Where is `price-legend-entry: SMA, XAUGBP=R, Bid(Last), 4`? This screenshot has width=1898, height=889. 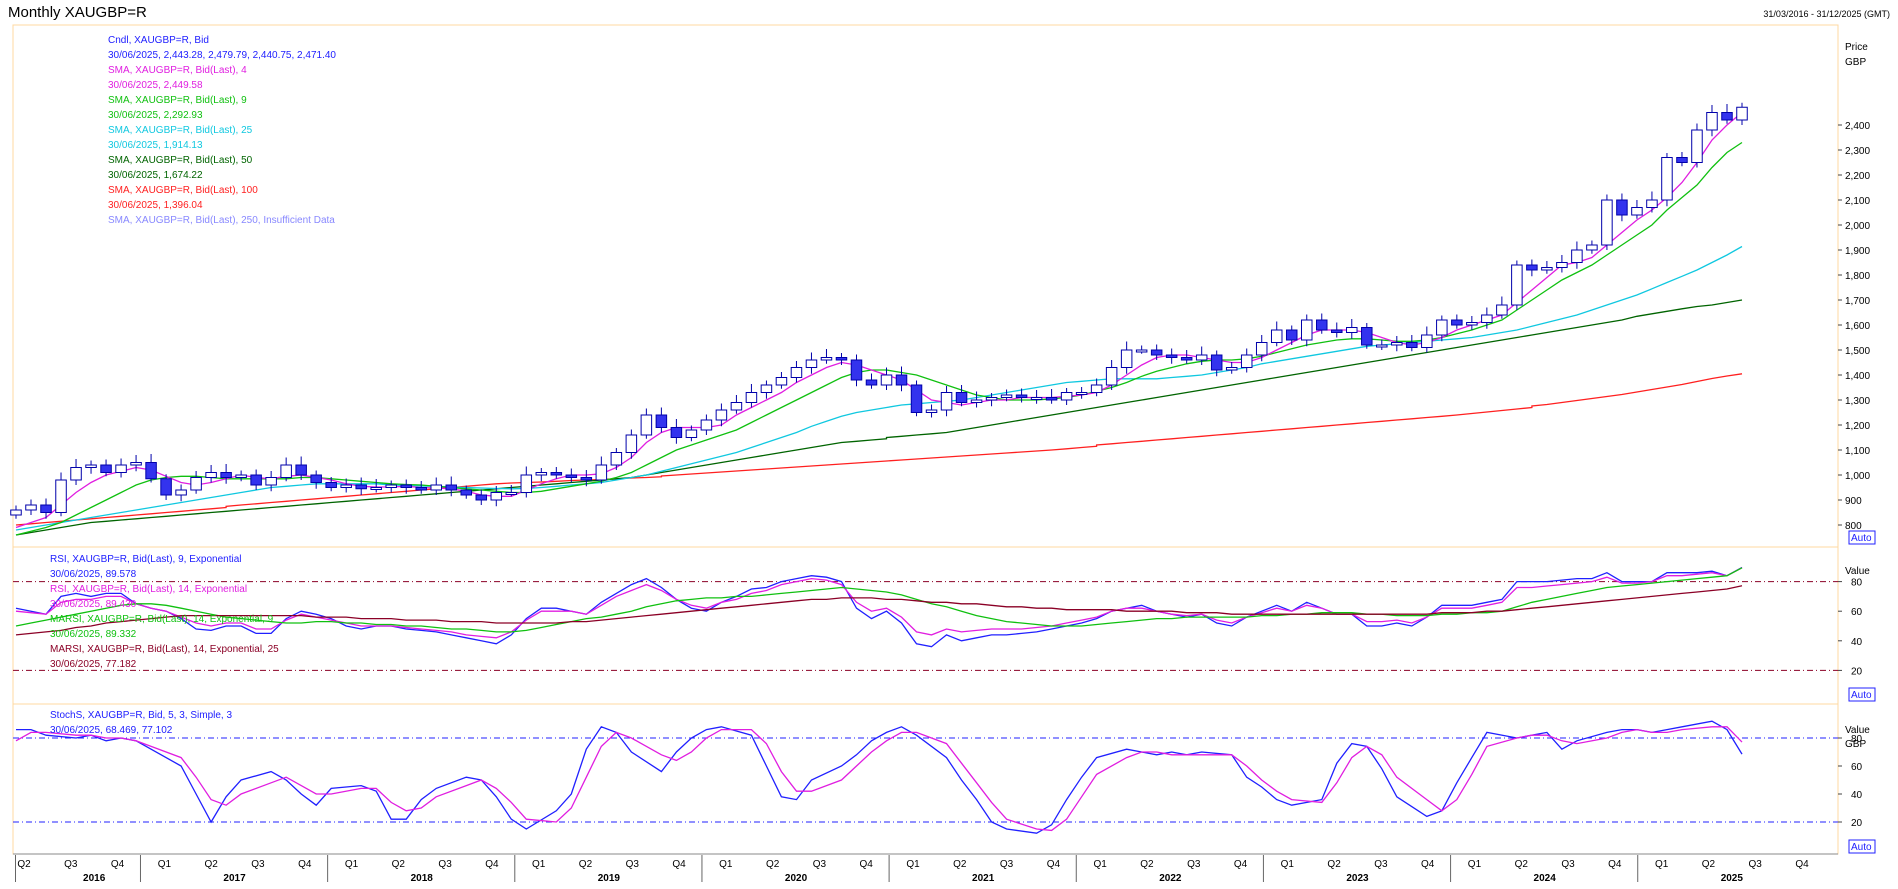
price-legend-entry: SMA, XAUGBP=R, Bid(Last), 4 is located at coordinates (177, 70).